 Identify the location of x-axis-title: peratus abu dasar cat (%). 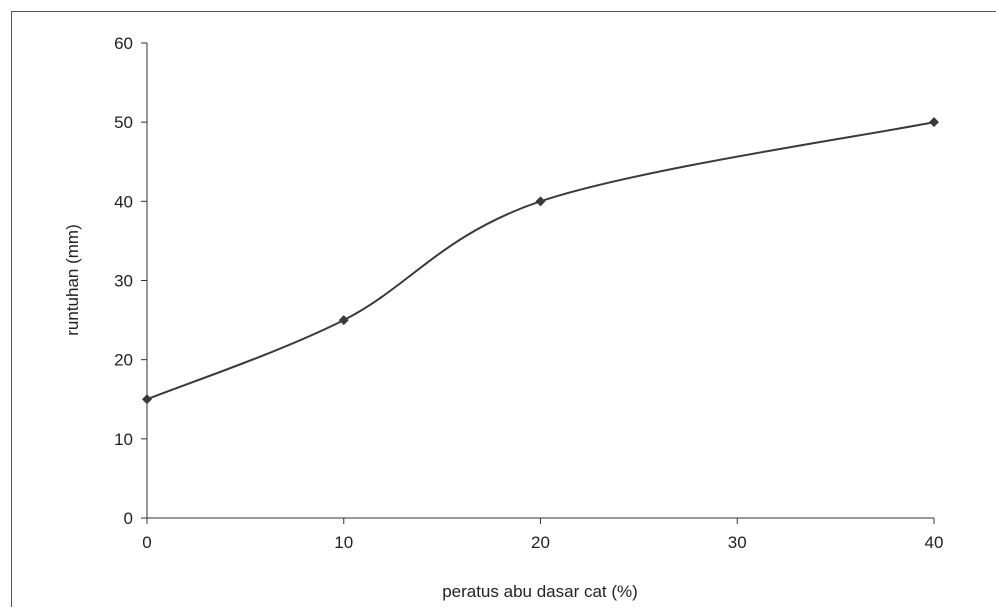
(540, 591).